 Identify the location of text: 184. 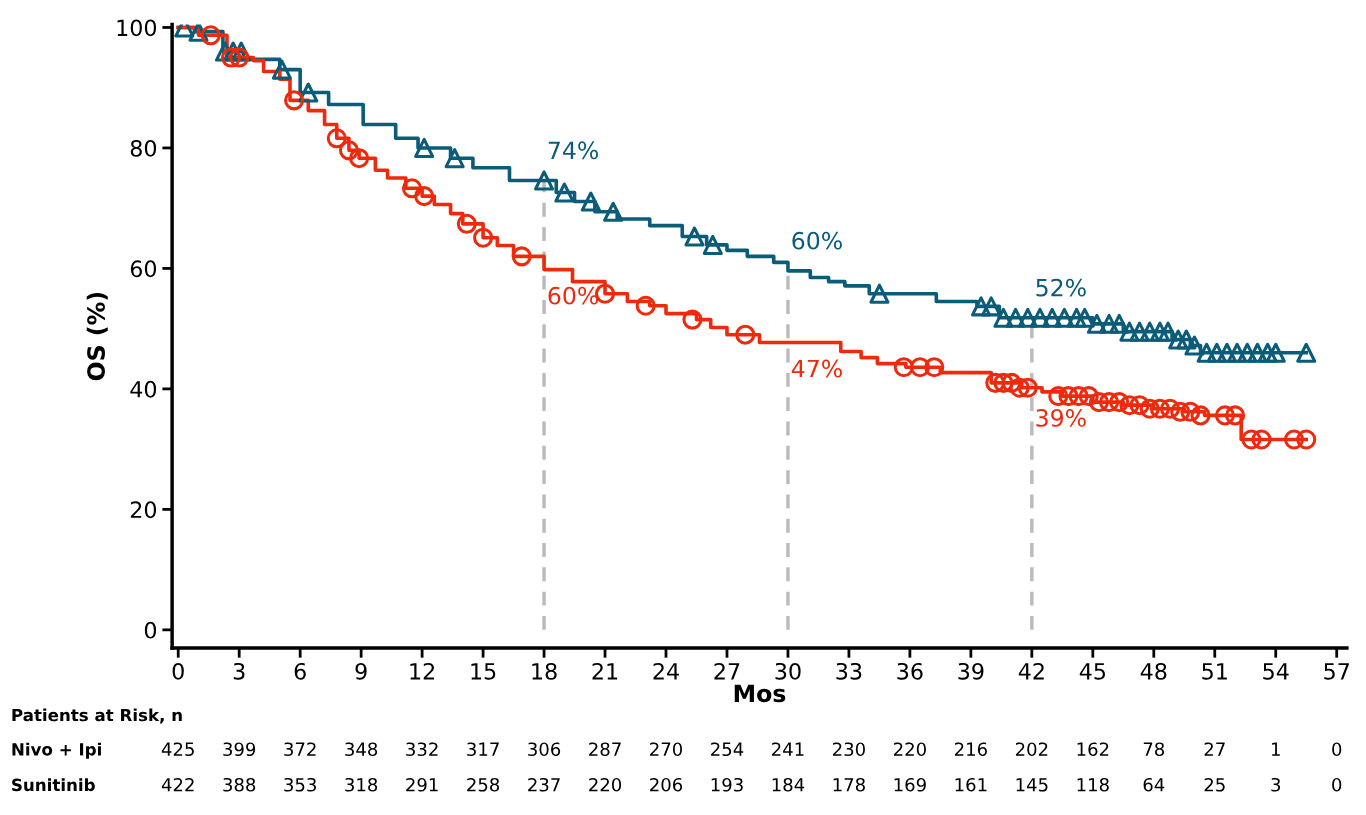
(788, 784).